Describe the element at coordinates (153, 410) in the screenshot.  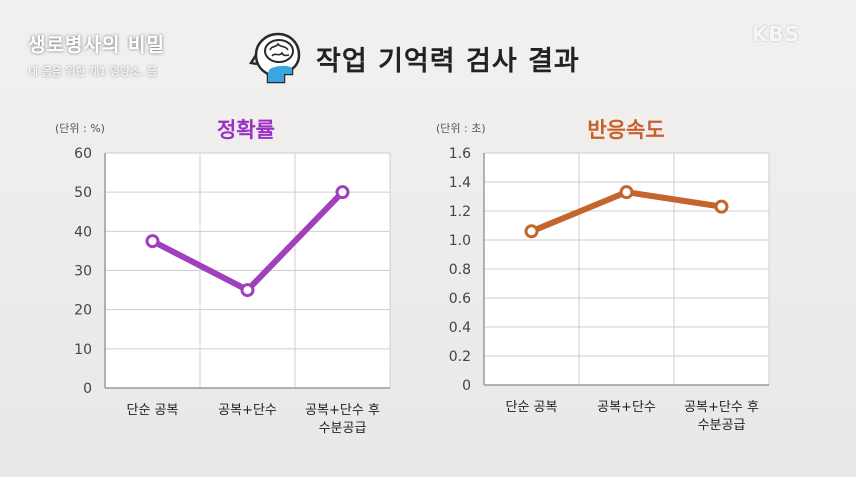
I see `accuracy-x-tick-label: 단순 공복` at that location.